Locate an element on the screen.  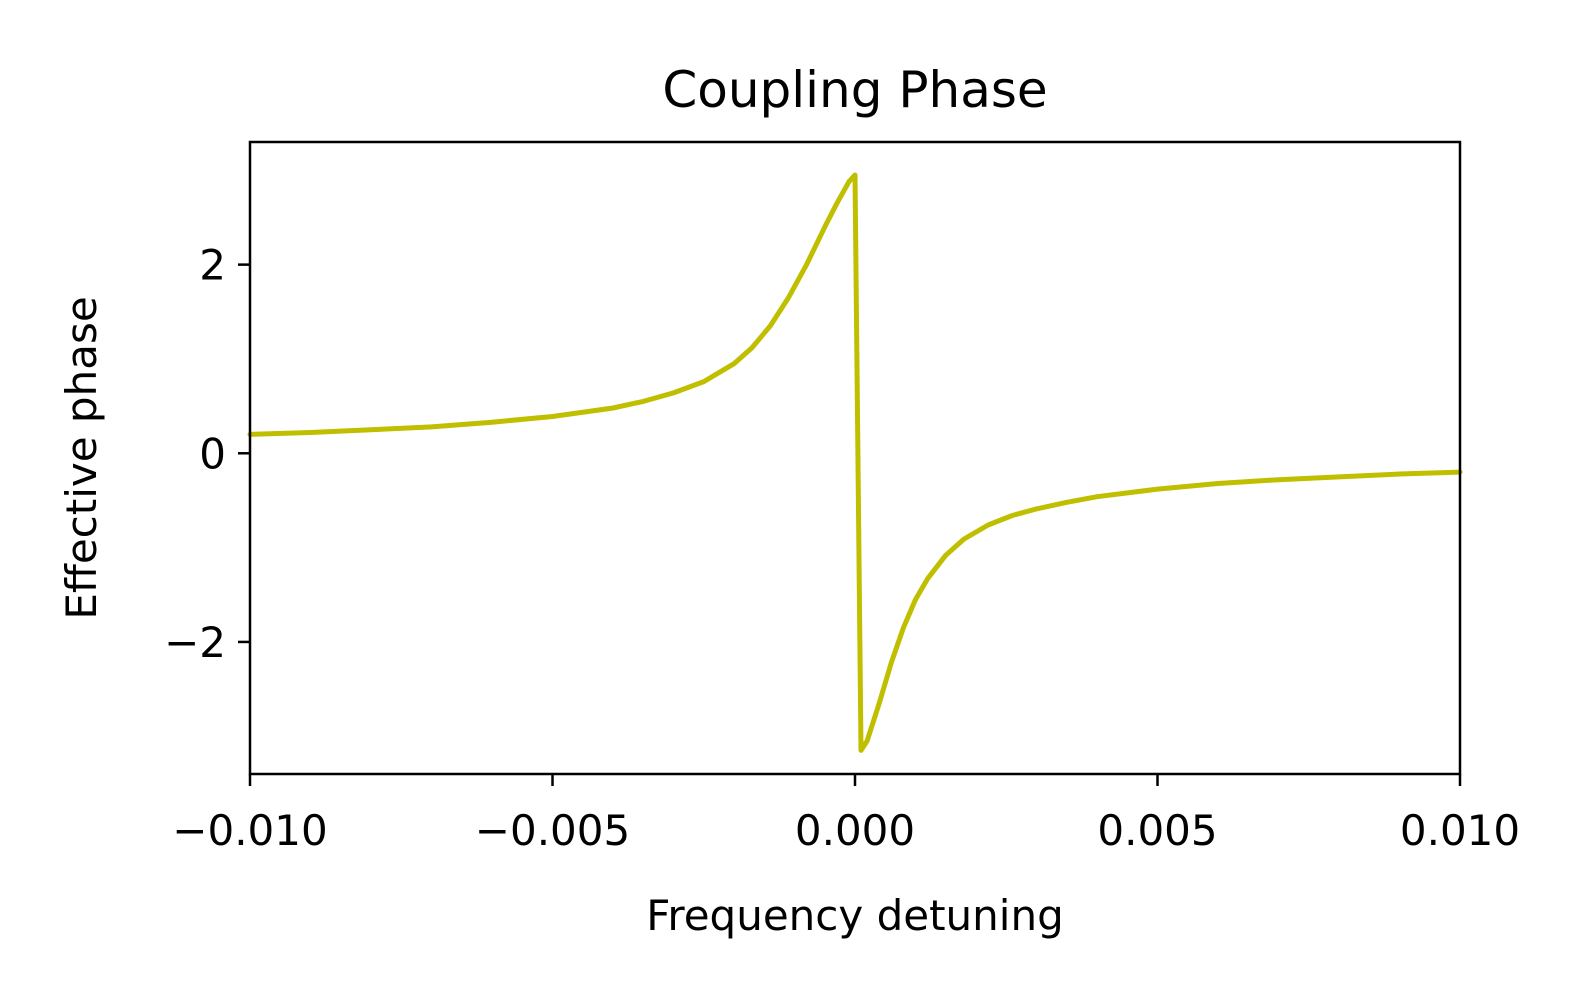
y-axis-ticks: 2 0 −2 is located at coordinates (207, 454).